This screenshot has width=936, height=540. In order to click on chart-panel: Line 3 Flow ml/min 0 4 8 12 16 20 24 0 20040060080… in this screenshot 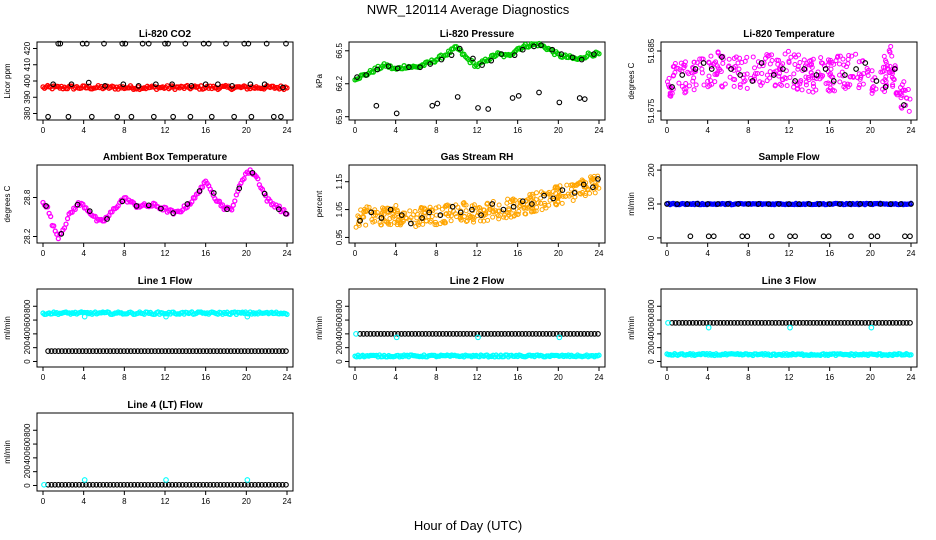, I will do `click(772, 329)`.